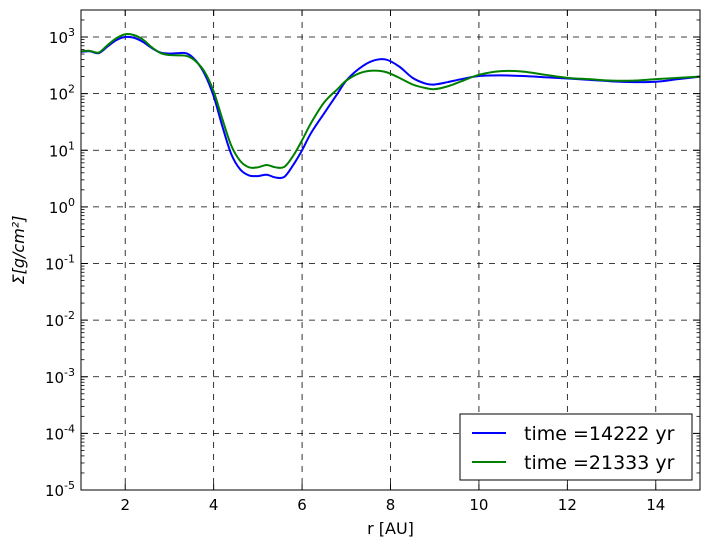 Image resolution: width=711 pixels, height=548 pixels. I want to click on legend-box, so click(576, 447).